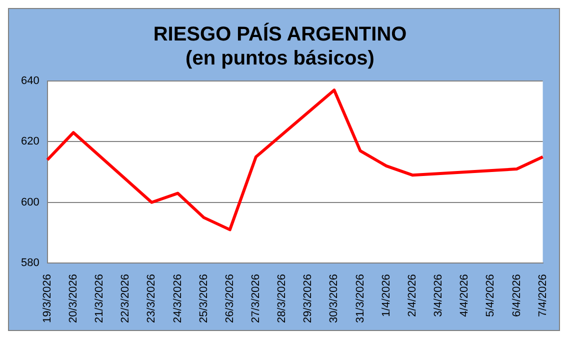  I want to click on x-tick-label: 30/3/2026, so click(334, 298).